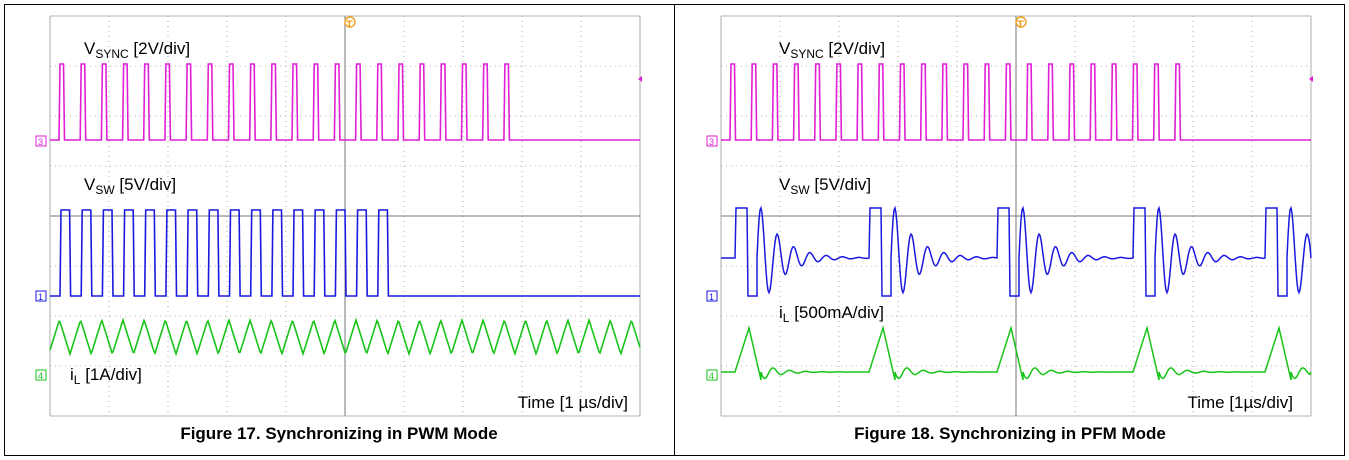 The height and width of the screenshot is (460, 1349). Describe the element at coordinates (106, 376) in the screenshot. I see `il-label: iL [1A/div]` at that location.